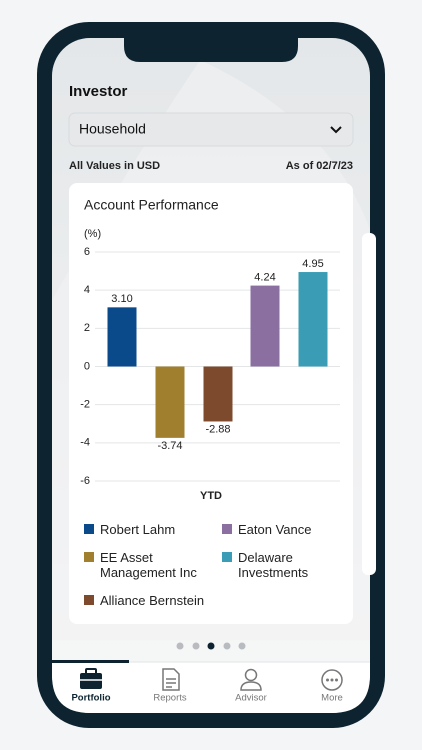 The height and width of the screenshot is (750, 422). Describe the element at coordinates (91, 678) in the screenshot. I see `icon-portfolio` at that location.